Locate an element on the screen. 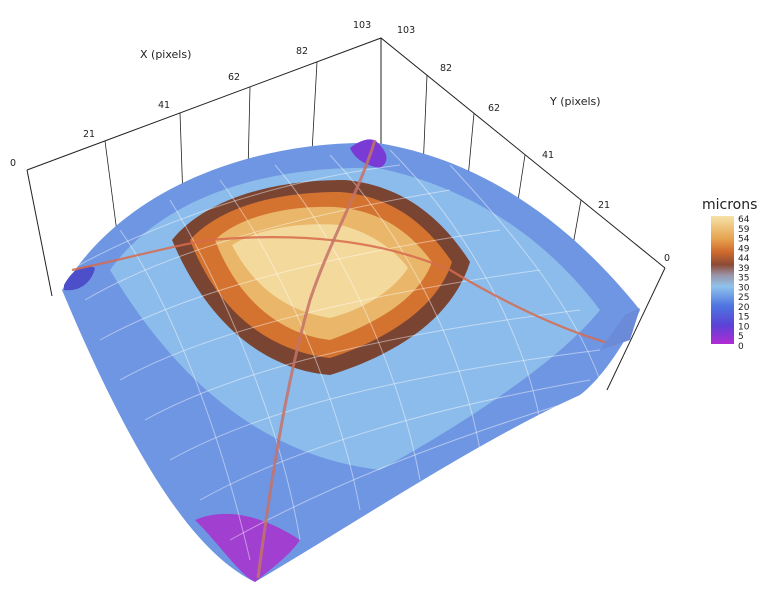  y-tick: 0 is located at coordinates (667, 258).